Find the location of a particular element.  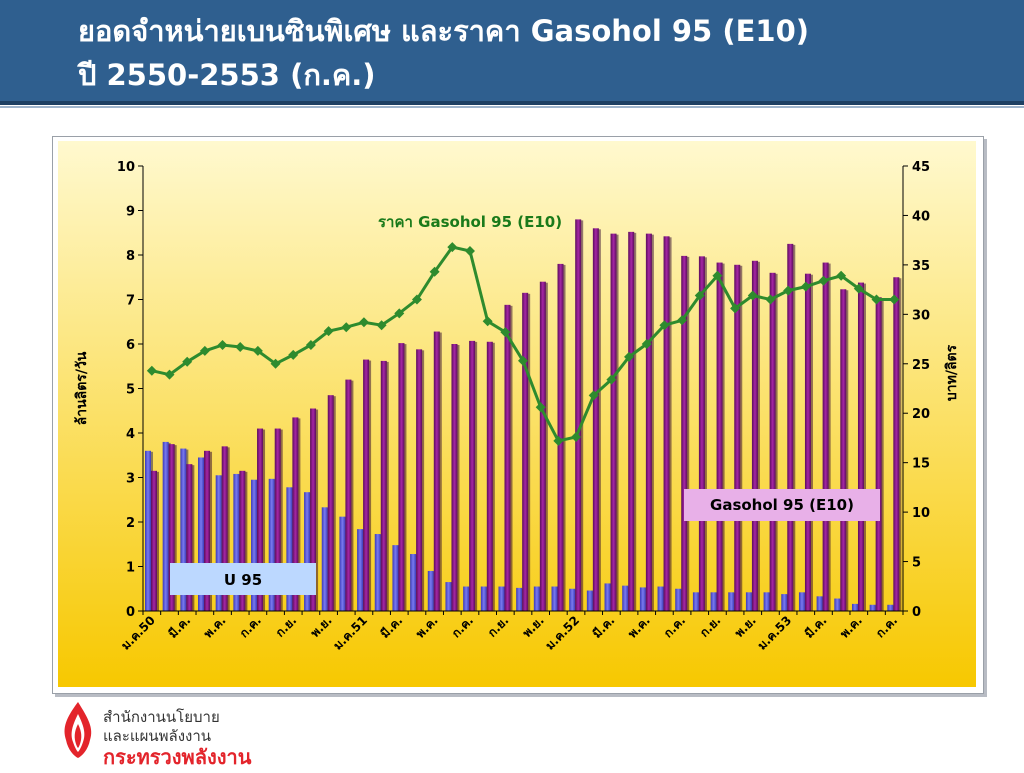

org-name-line2: และแผนพลังงาน is located at coordinates (157, 736).